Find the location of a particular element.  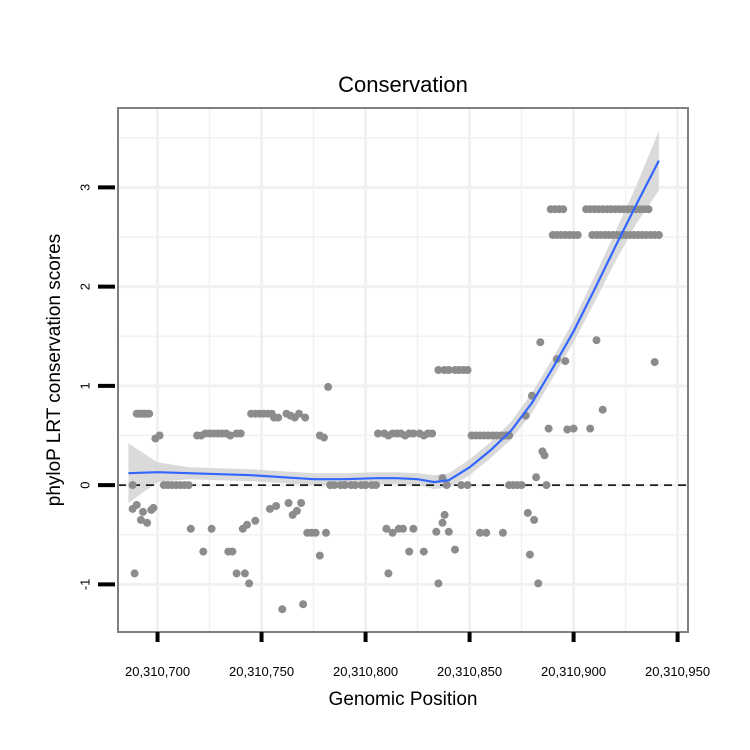

x-tick-label: 20,310,850 is located at coordinates (469, 671).